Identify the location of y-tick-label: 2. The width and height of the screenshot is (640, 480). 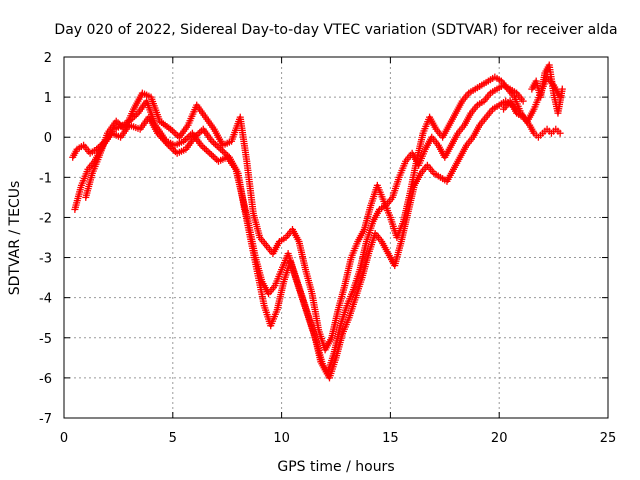
(48, 58).